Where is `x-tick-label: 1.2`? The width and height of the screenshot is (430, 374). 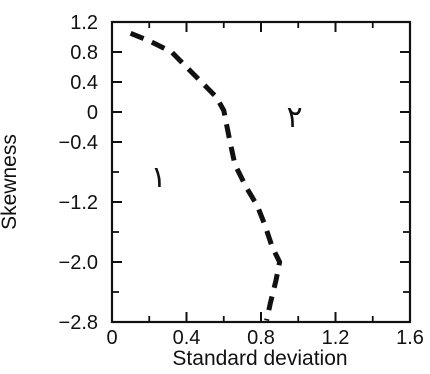 x-tick-label: 1.2 is located at coordinates (336, 338).